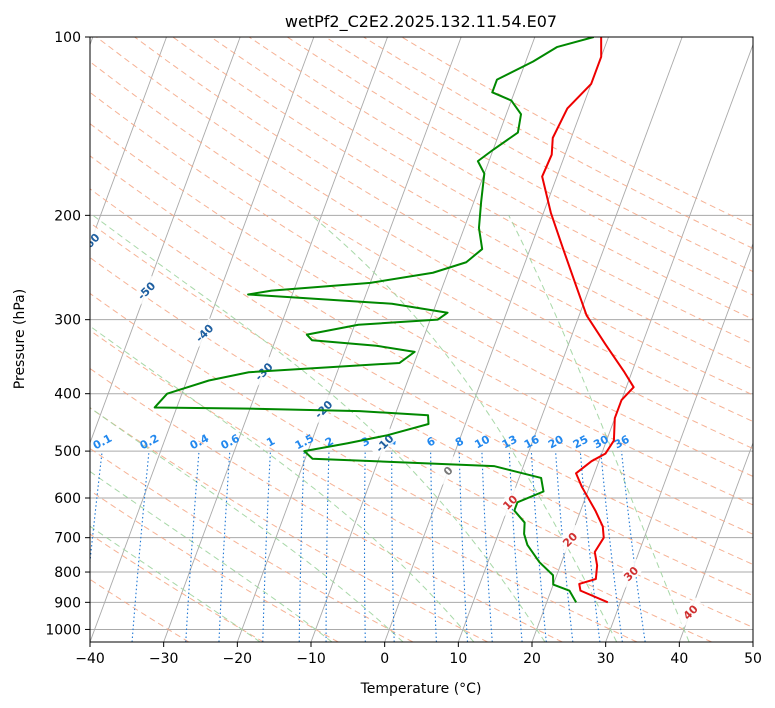 The height and width of the screenshot is (708, 775). I want to click on y-axis-title: Pressure (hPa), so click(20, 339).